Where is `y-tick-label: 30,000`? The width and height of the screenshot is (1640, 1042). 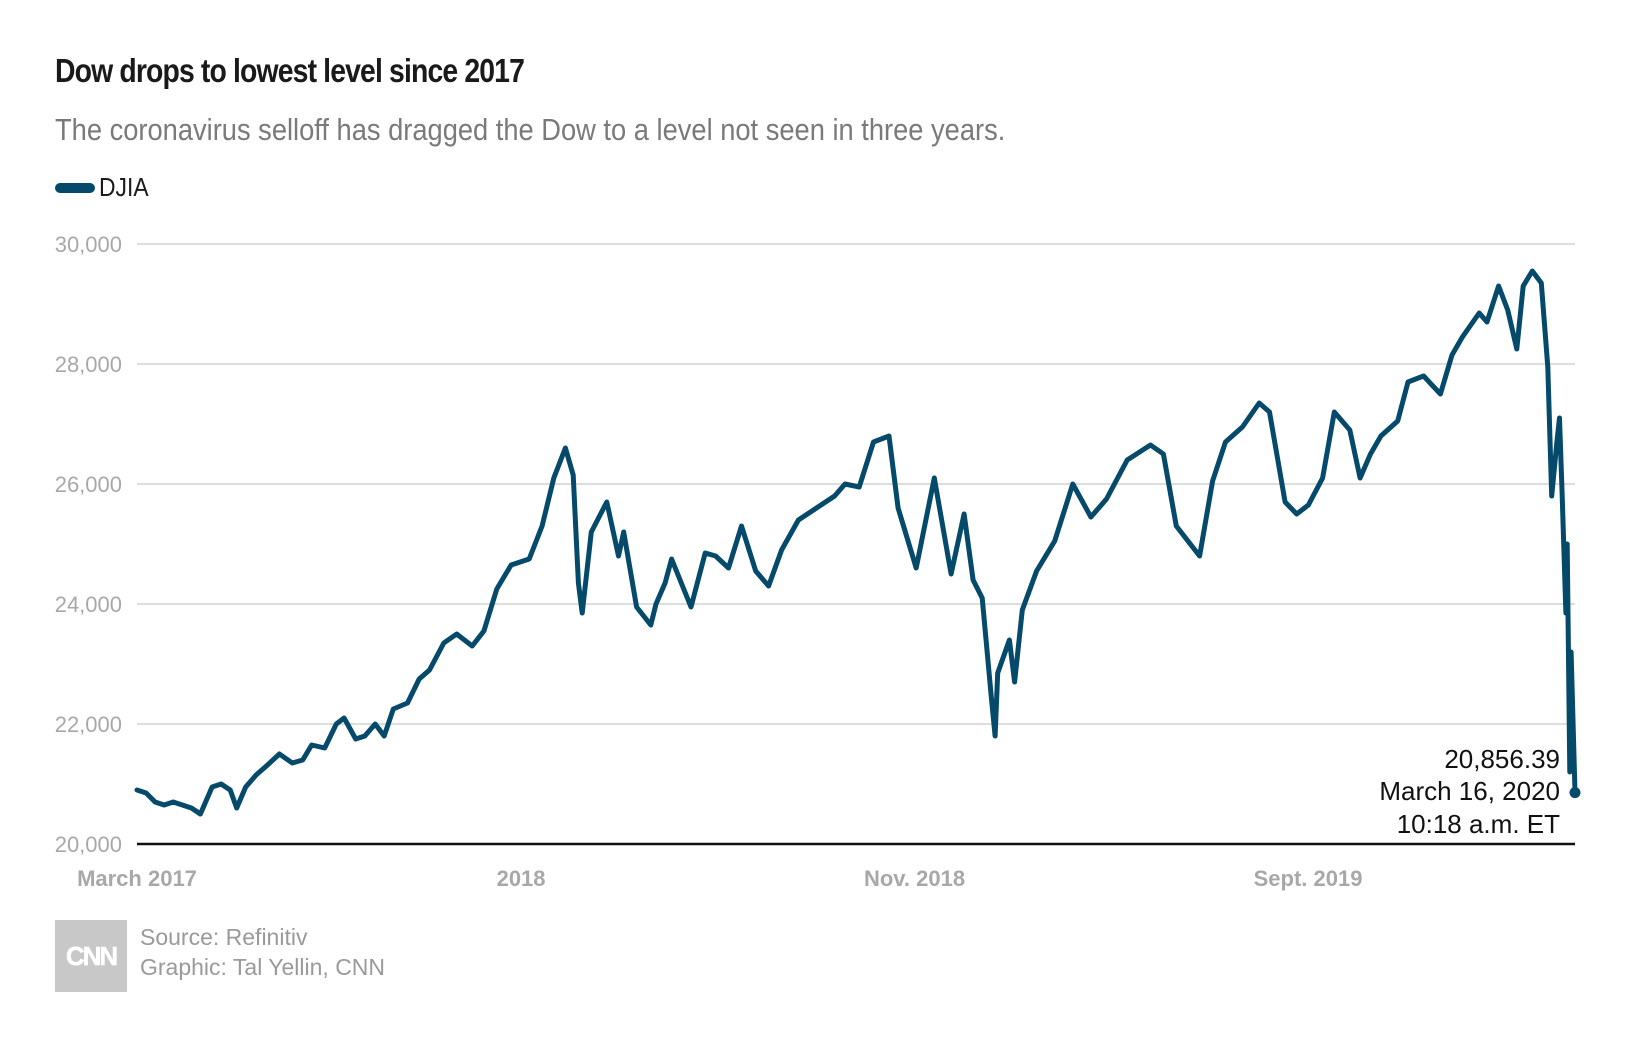 y-tick-label: 30,000 is located at coordinates (88, 244).